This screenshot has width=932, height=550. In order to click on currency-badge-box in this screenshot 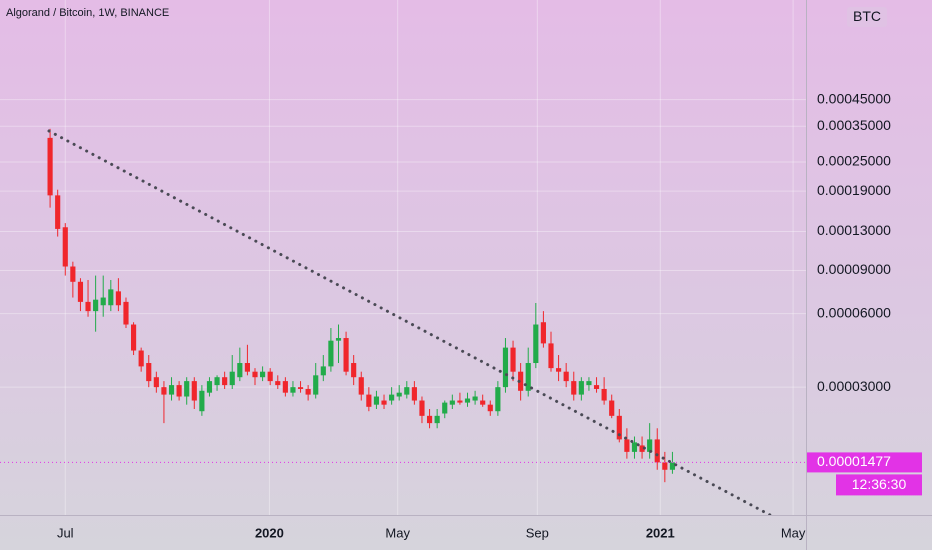, I will do `click(867, 17)`.